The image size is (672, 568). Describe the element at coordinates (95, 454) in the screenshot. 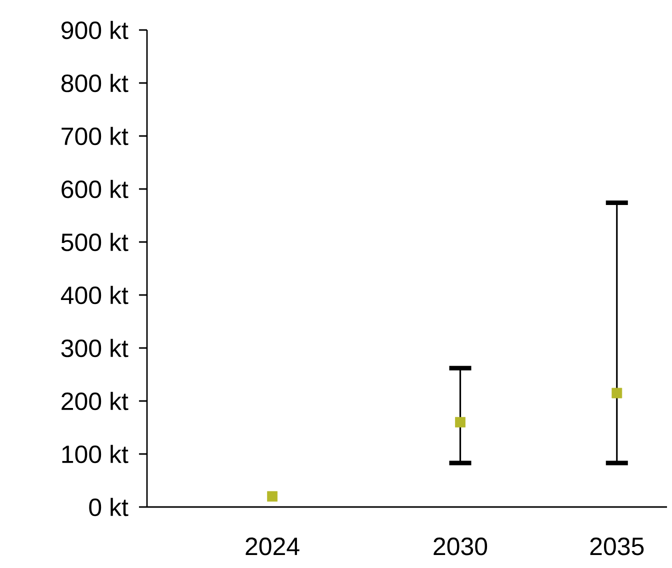

I see `y-tick-label: 100 kt` at that location.